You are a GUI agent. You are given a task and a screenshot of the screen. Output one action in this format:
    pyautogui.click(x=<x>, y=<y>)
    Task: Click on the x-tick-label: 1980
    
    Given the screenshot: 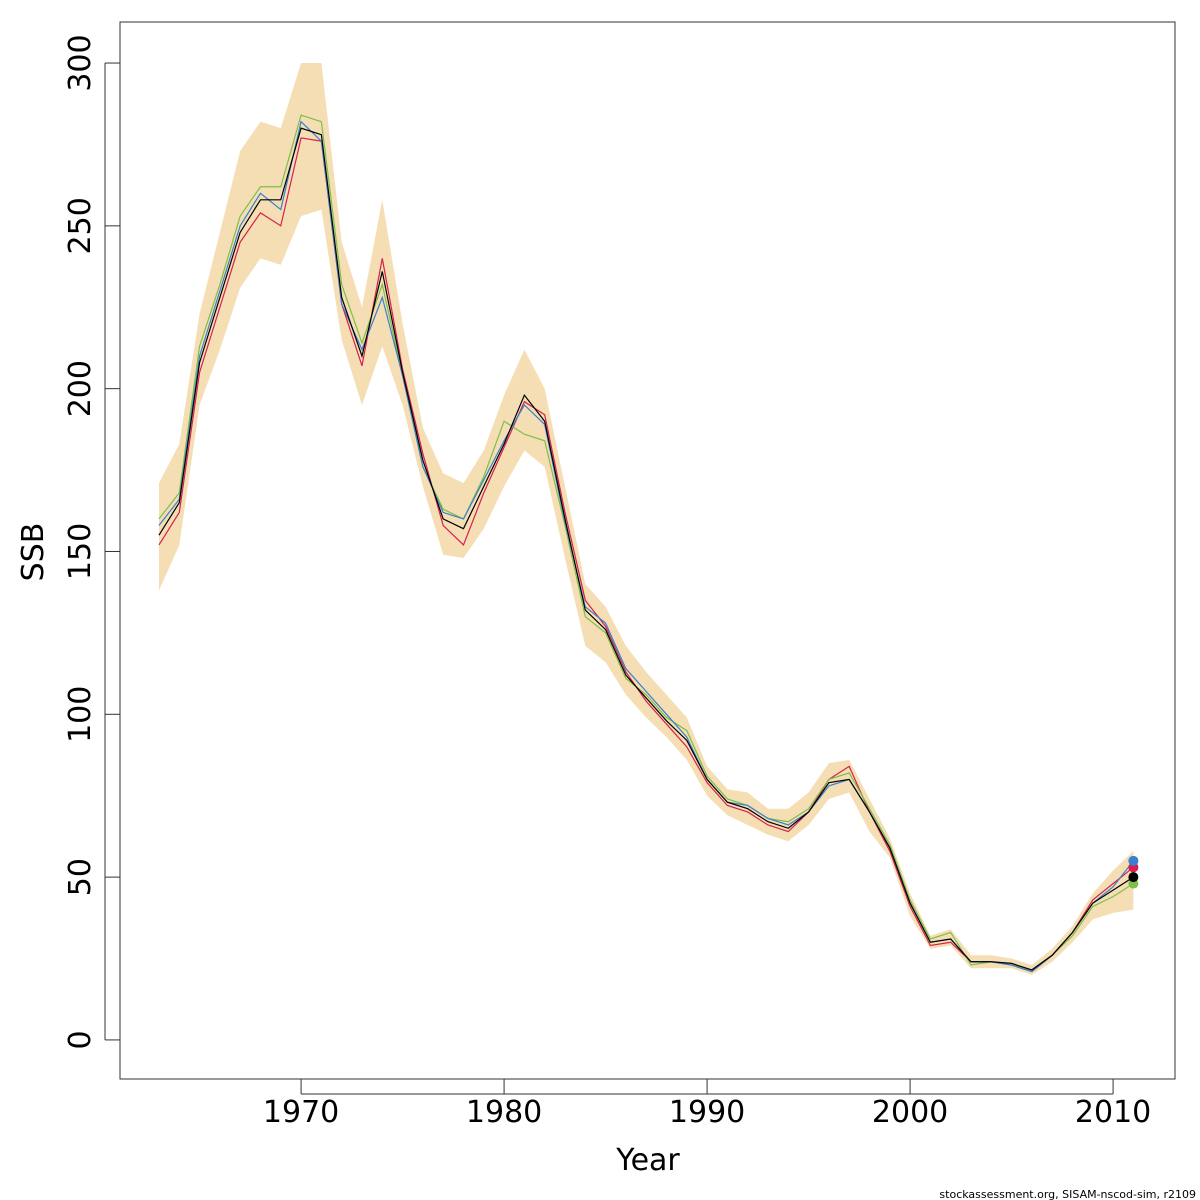 What is the action you would take?
    pyautogui.click(x=504, y=1112)
    